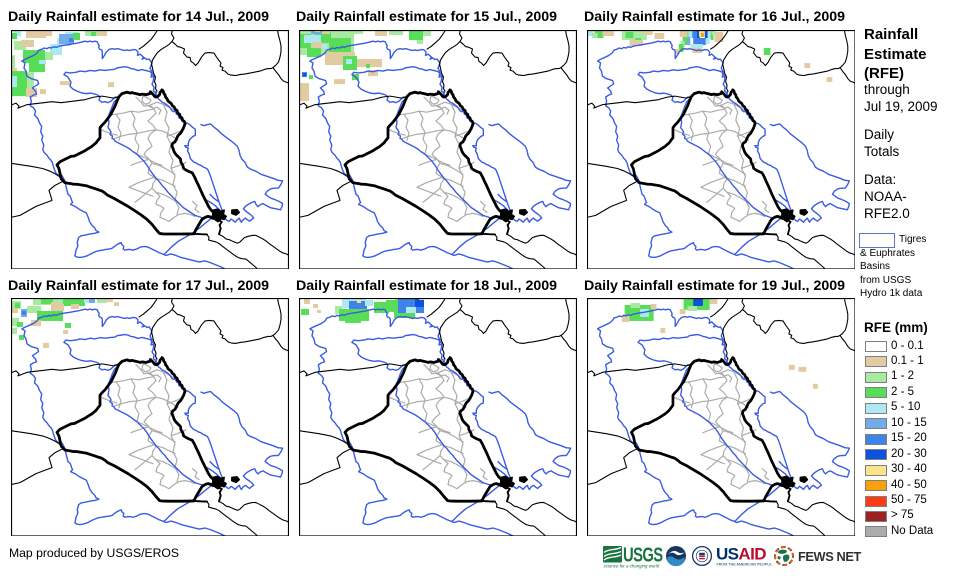 The width and height of the screenshot is (967, 576). Describe the element at coordinates (741, 554) in the screenshot. I see `svg-text: USAID` at that location.